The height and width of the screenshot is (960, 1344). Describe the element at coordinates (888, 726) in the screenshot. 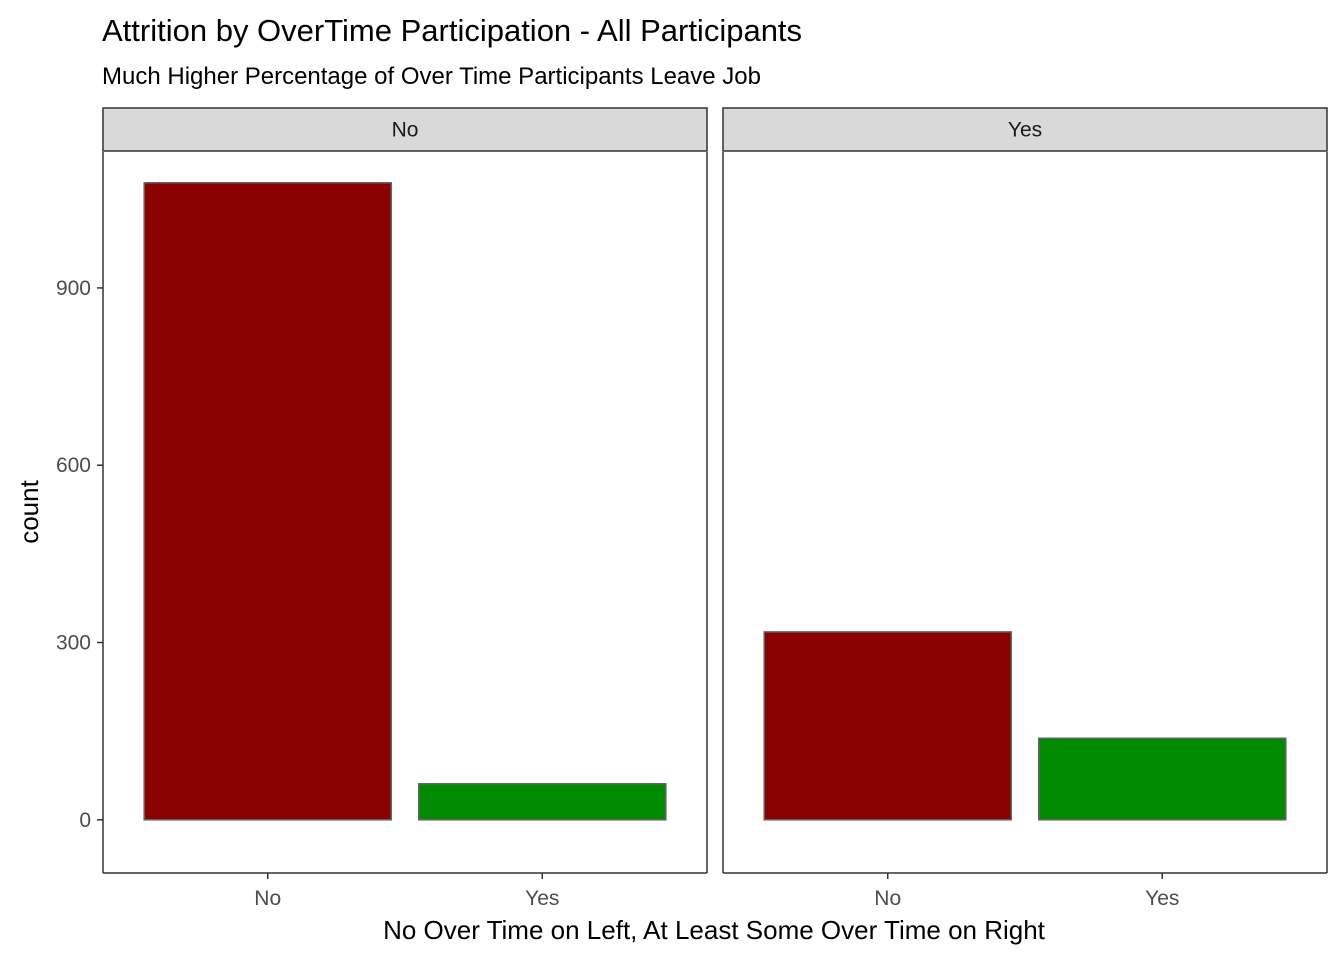

I see `bar-yes-no` at that location.